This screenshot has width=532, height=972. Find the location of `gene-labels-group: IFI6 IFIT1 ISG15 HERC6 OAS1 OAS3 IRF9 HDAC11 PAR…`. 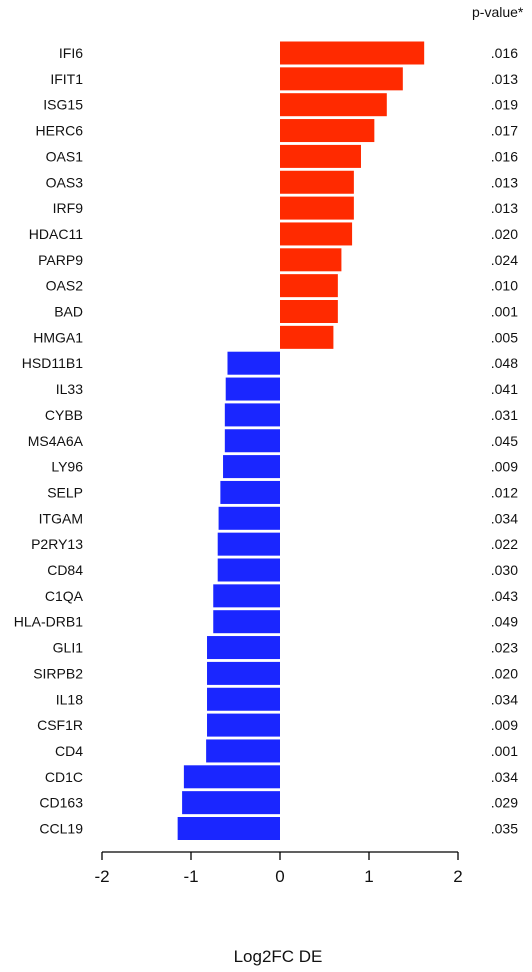

gene-labels-group: IFI6 IFIT1 ISG15 HERC6 OAS1 OAS3 IRF9 HDAC11 PAR… is located at coordinates (49, 441).